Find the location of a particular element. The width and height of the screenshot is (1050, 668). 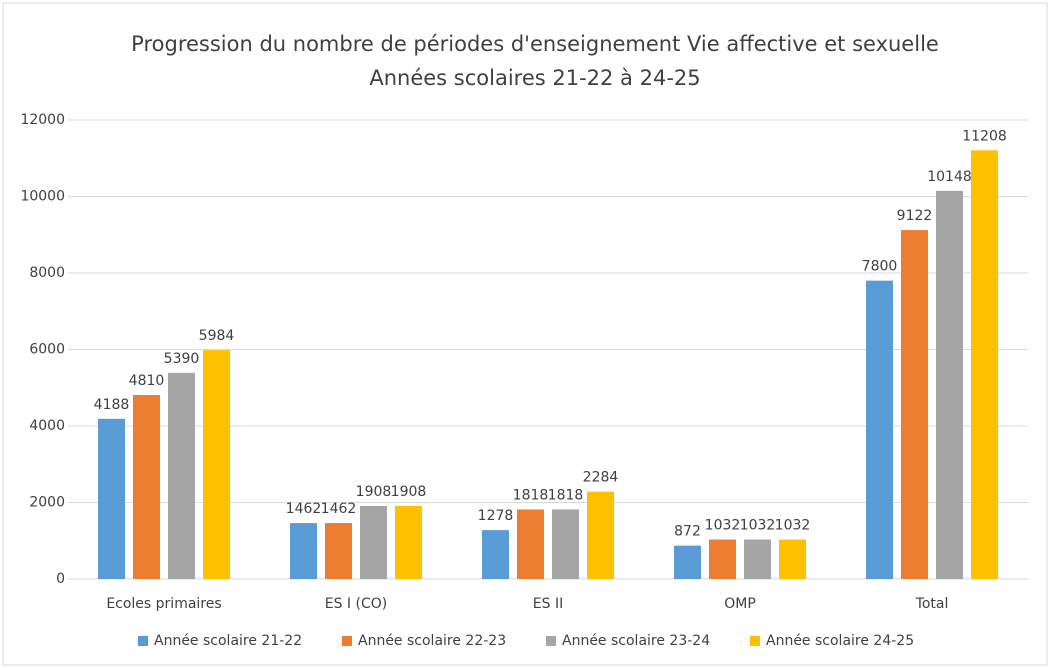

x-tick-label: ES II is located at coordinates (548, 604).